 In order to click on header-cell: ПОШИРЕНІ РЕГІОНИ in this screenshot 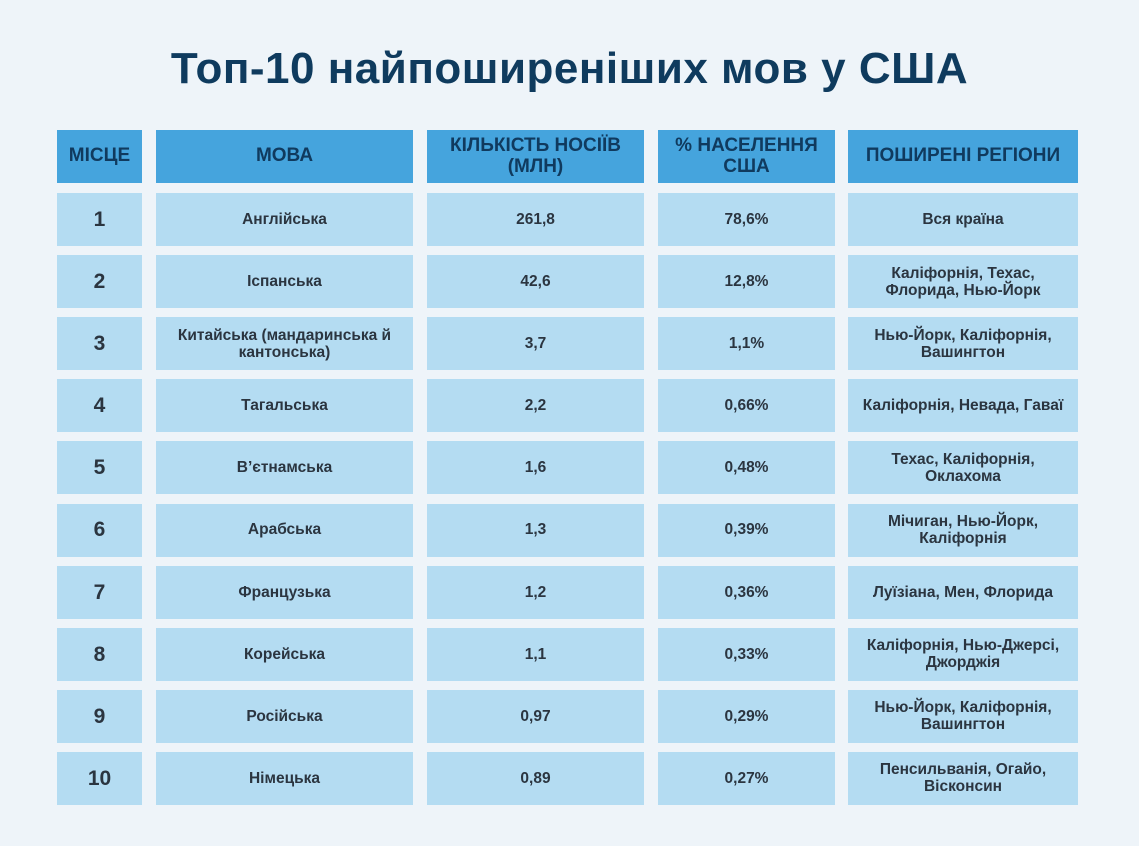, I will do `click(963, 156)`.